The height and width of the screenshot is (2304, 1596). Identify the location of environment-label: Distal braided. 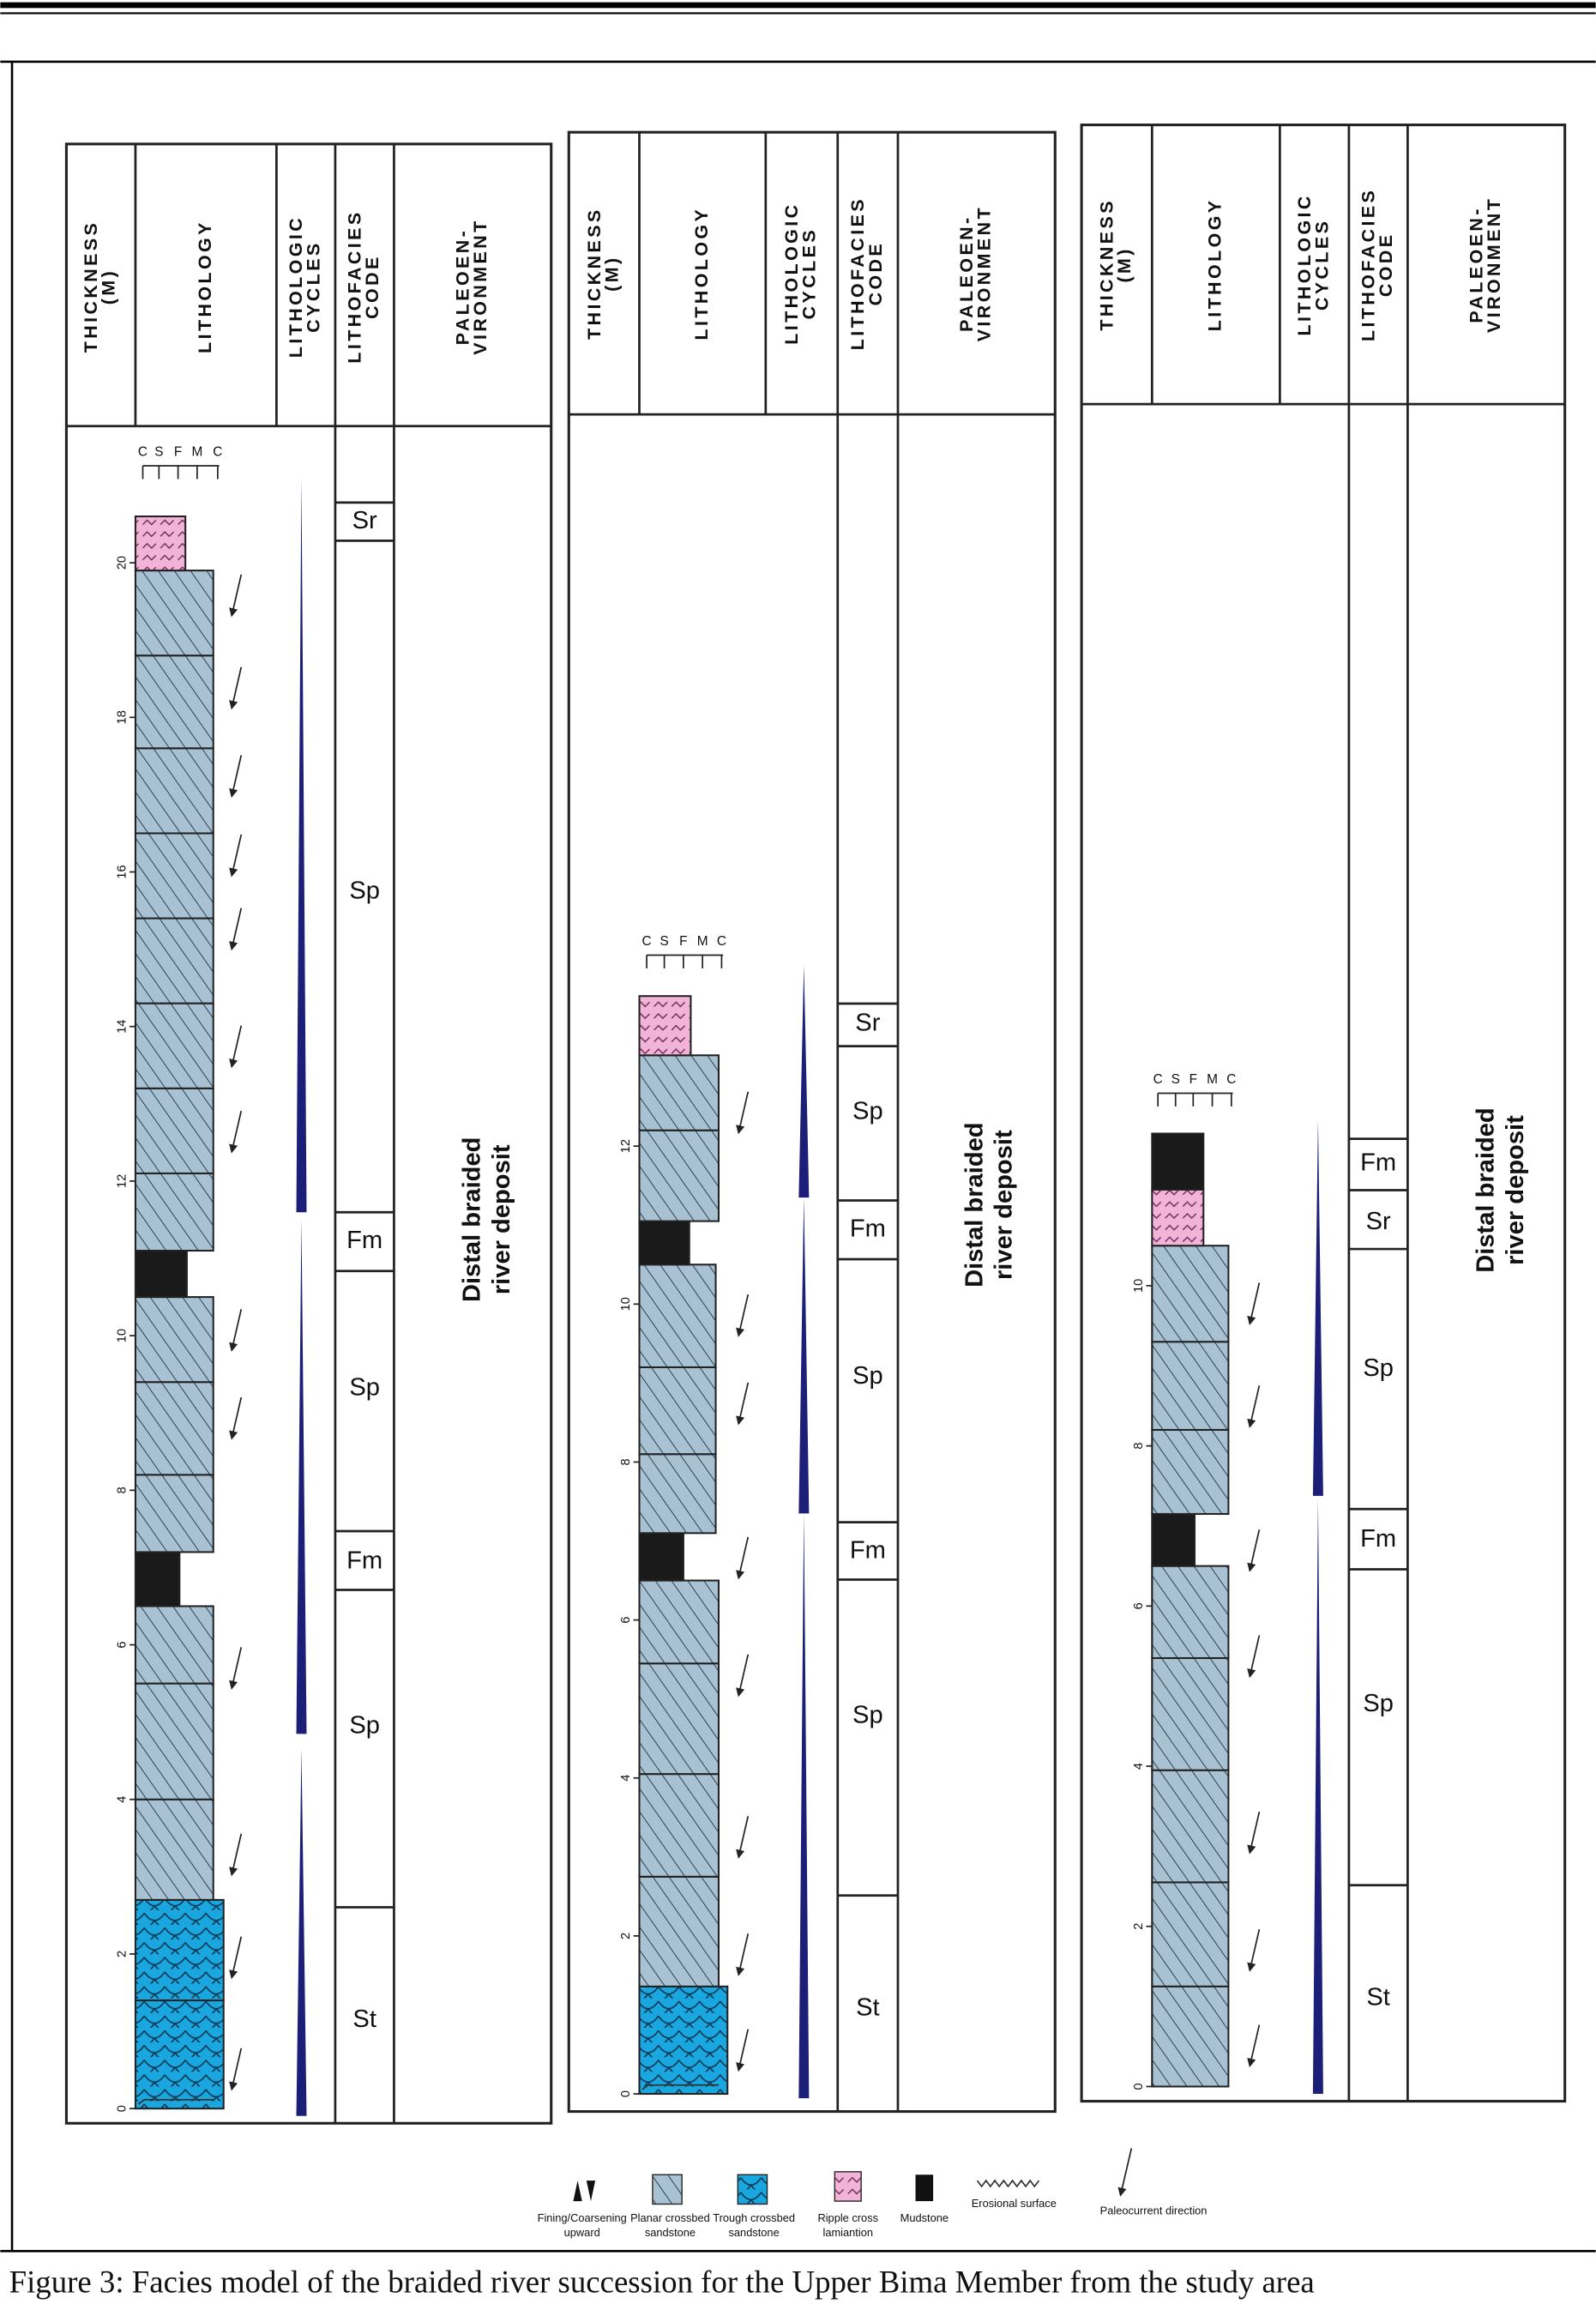
(1486, 1189).